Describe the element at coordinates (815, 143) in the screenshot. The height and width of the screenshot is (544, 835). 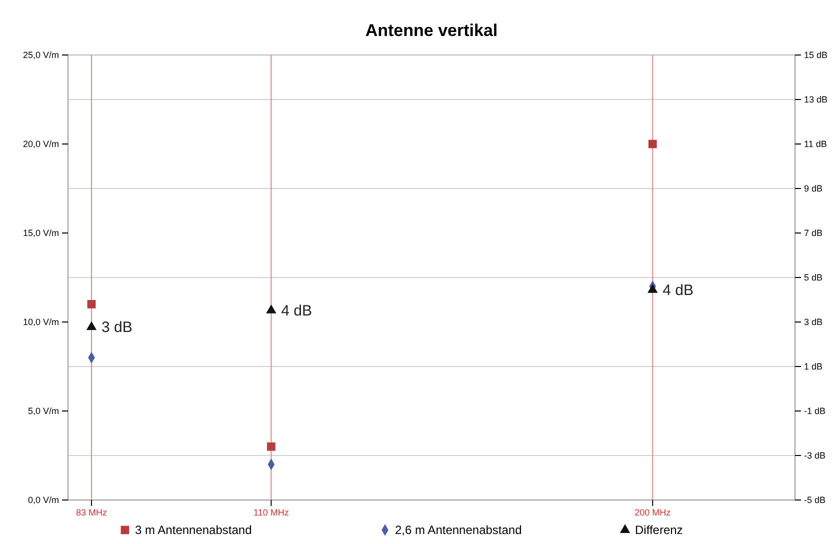
I see `y2-tick-label: 11 dB` at that location.